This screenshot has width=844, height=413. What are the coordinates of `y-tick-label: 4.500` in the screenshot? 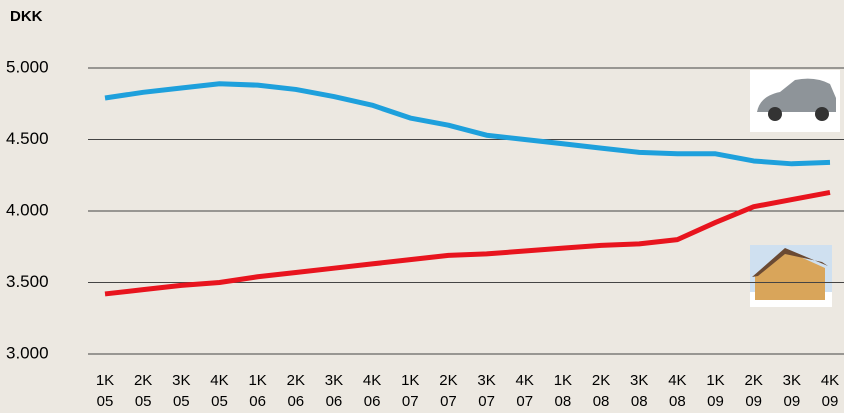 It's located at (27, 138).